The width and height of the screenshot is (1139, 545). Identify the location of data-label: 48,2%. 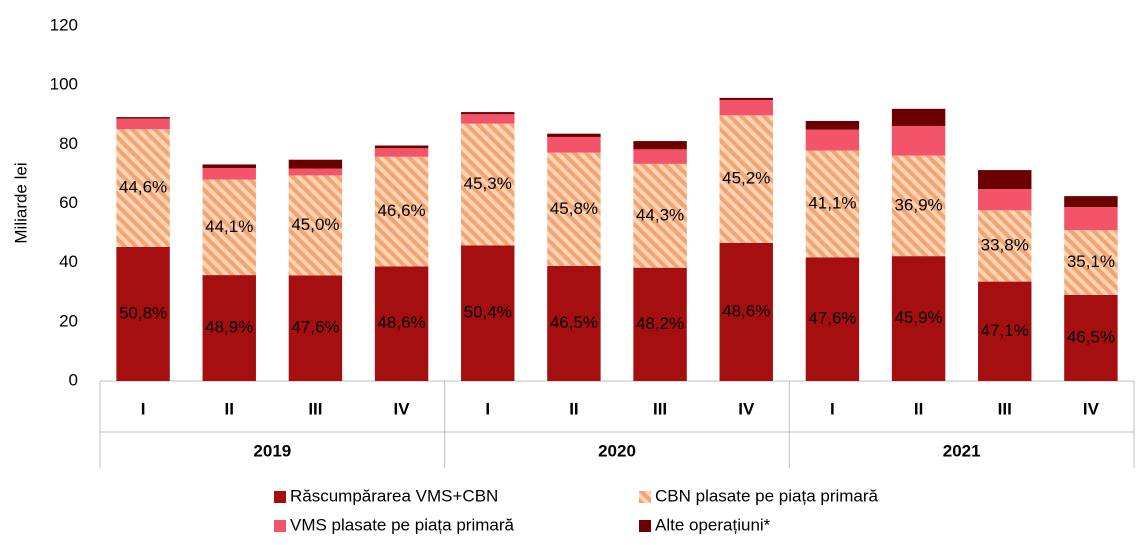
(660, 323).